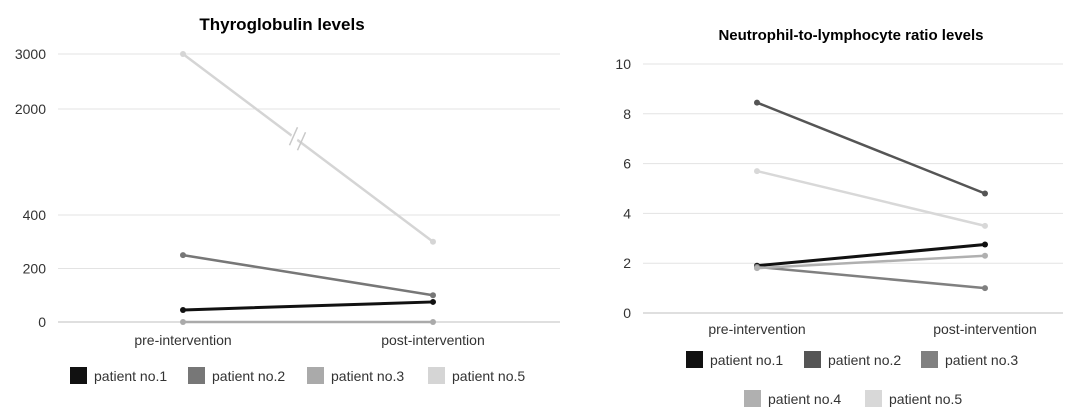 The width and height of the screenshot is (1072, 409). I want to click on y-tick-label: 3000, so click(30, 54).